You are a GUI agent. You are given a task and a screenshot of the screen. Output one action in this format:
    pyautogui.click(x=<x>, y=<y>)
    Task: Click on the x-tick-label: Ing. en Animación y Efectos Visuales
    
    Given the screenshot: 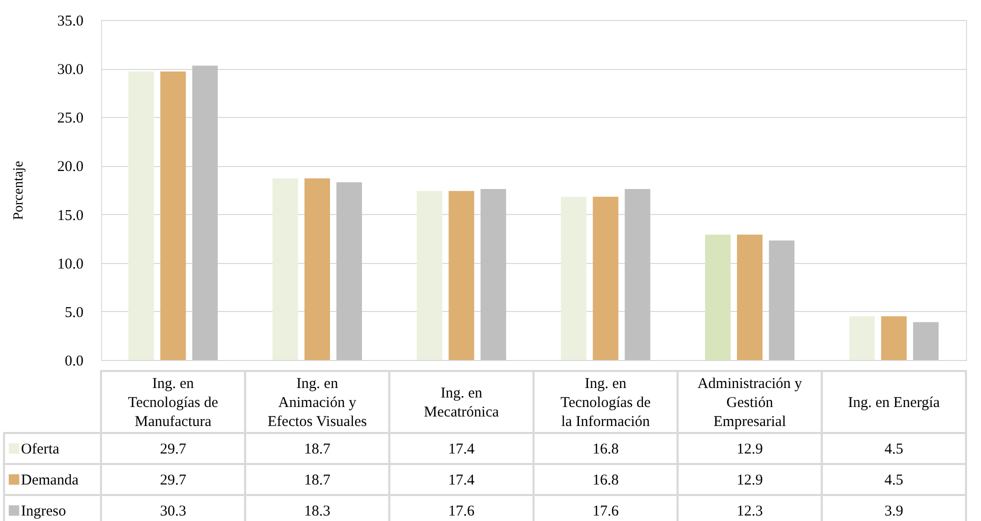 What is the action you would take?
    pyautogui.click(x=318, y=403)
    